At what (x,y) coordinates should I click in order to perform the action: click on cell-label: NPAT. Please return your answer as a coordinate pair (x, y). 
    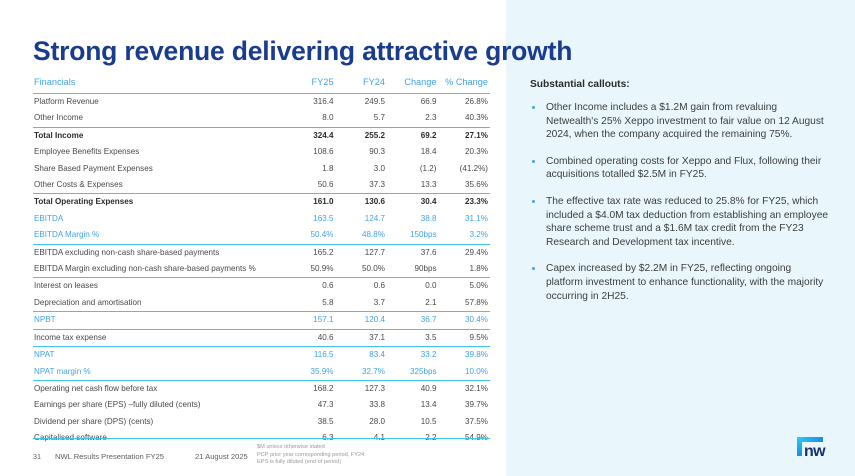
    Looking at the image, I should click on (158, 355).